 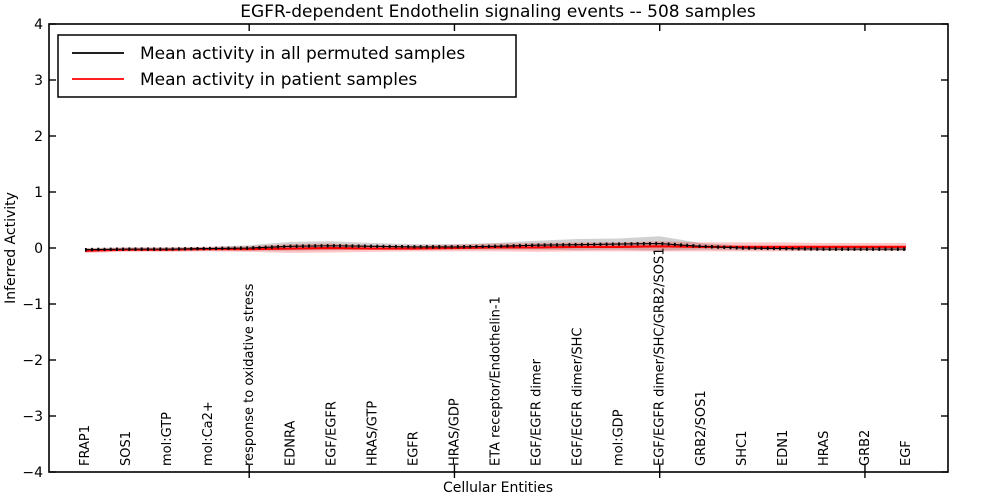 I want to click on x-category-label: EGF/EGFR, so click(x=331, y=433).